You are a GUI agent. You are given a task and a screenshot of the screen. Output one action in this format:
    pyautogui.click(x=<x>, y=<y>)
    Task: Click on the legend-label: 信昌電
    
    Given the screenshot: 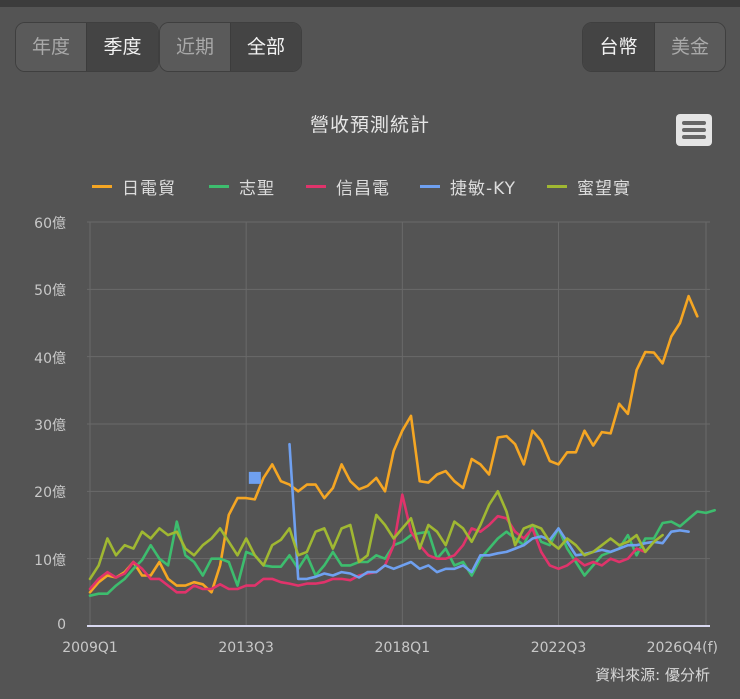 What is the action you would take?
    pyautogui.click(x=363, y=189)
    